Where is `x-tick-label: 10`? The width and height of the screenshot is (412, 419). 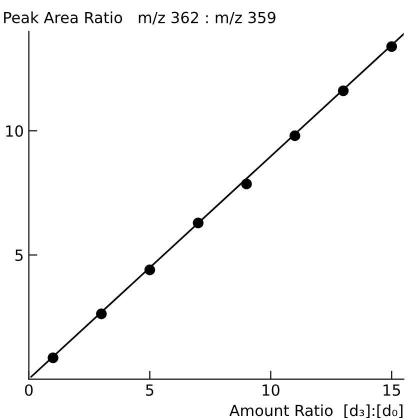 x-tick-label: 10 is located at coordinates (271, 390).